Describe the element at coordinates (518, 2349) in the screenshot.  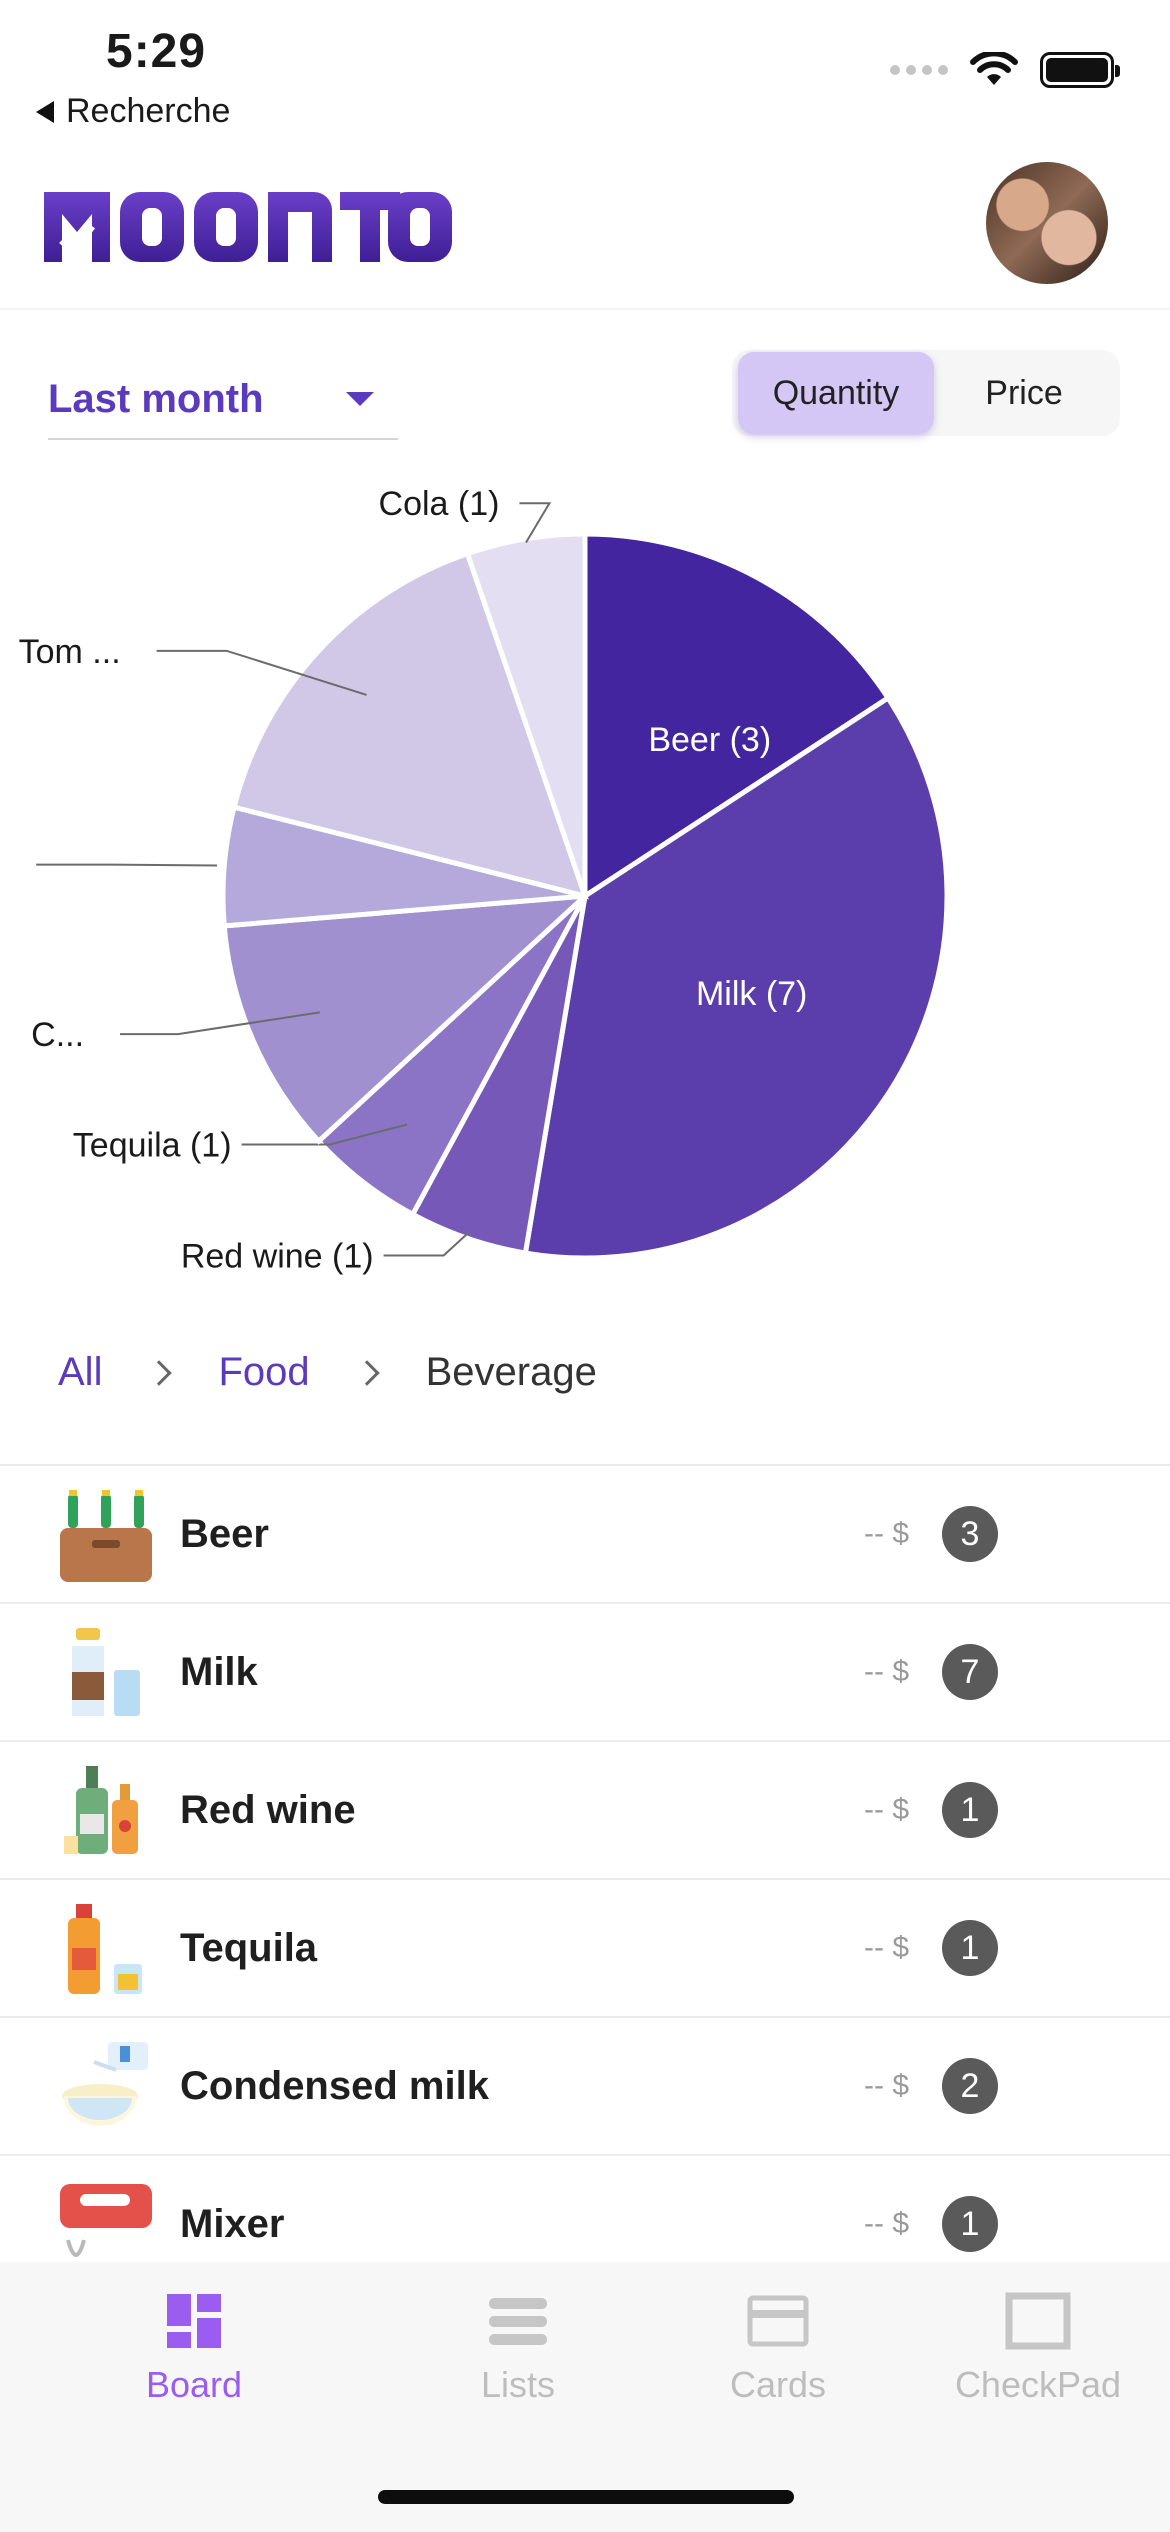
I see `tab-lists: Lists` at that location.